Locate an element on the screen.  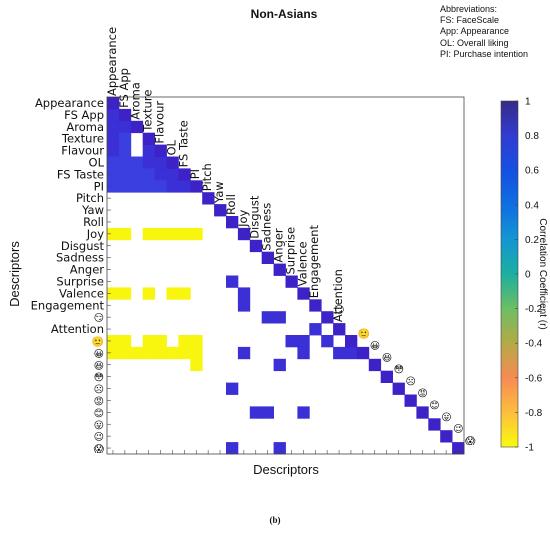
y-tick-emoji-label: 😊 is located at coordinates (99, 413).